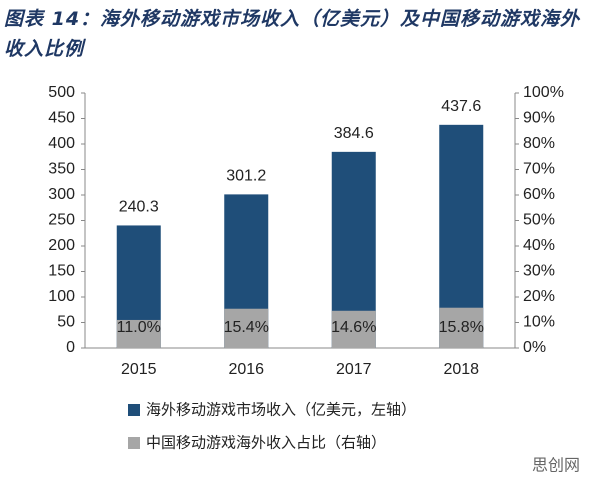  Describe the element at coordinates (539, 296) in the screenshot. I see `y2-tick-label: 20%` at that location.